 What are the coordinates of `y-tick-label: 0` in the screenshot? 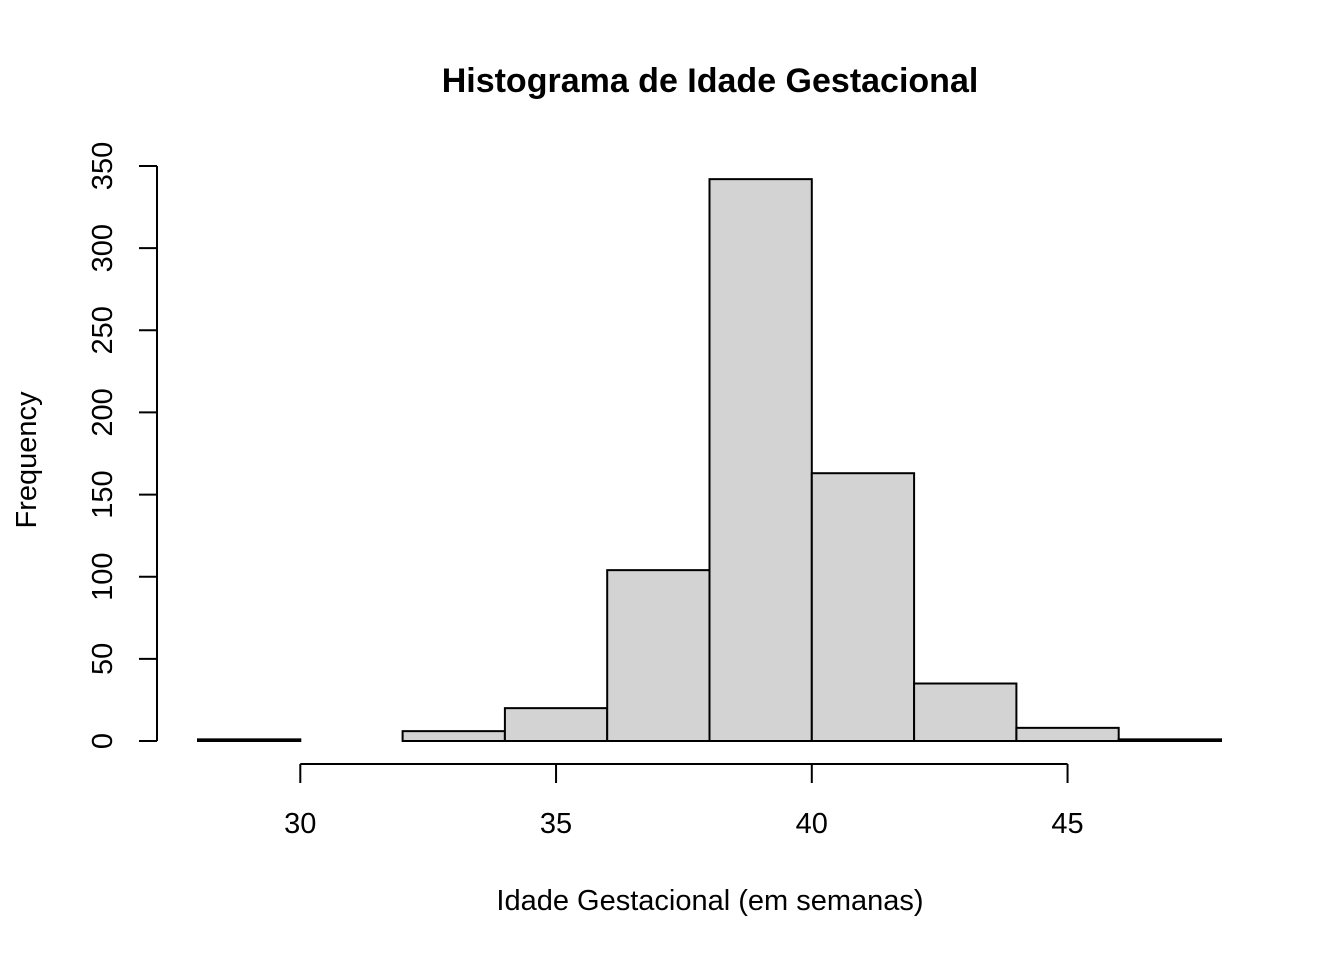 It's located at (103, 741).